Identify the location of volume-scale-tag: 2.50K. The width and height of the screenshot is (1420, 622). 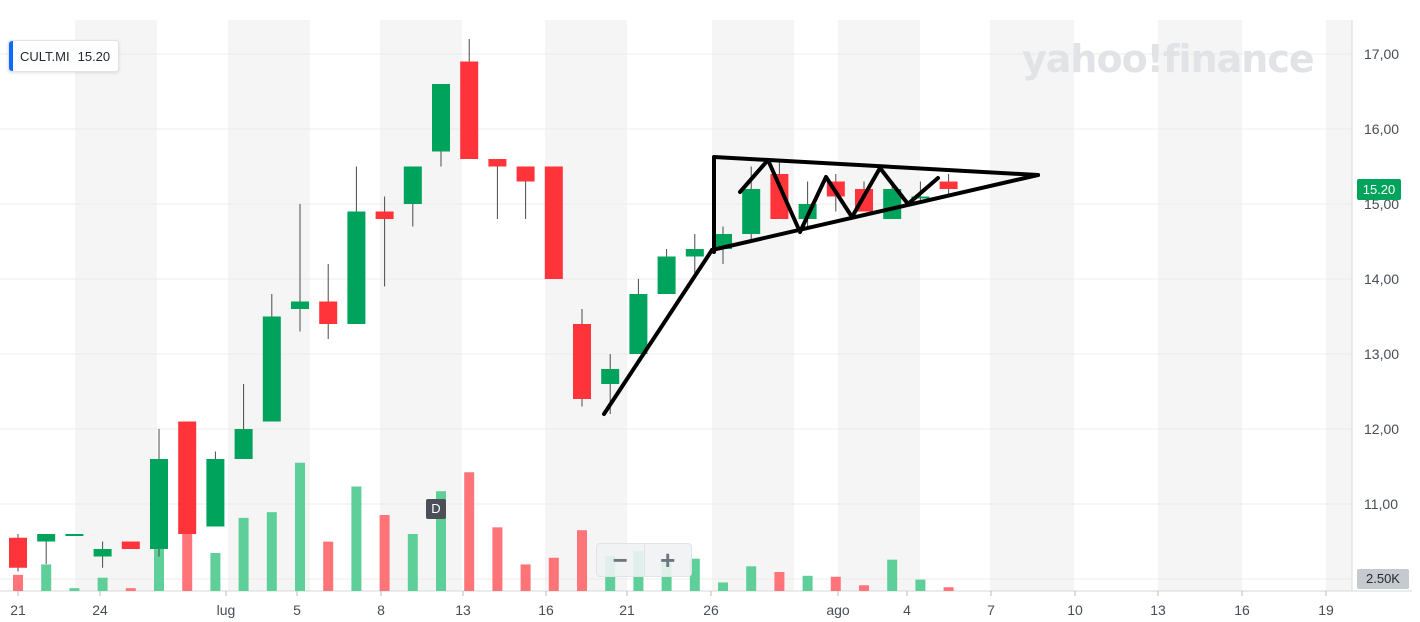
(1383, 579).